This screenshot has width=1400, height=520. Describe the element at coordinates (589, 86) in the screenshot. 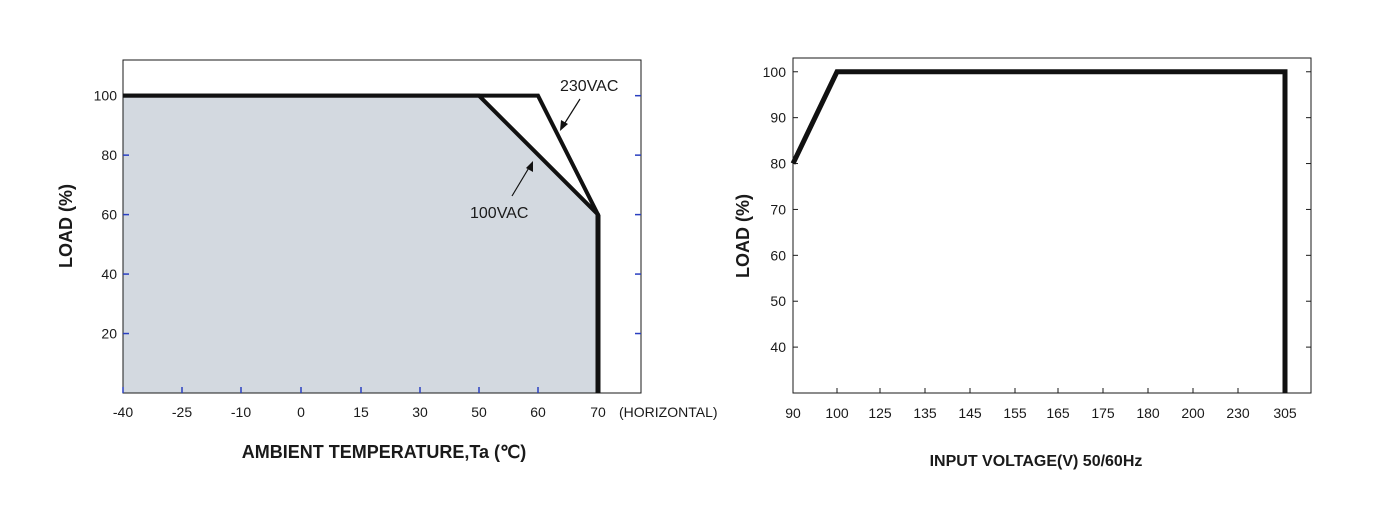

I see `annotation-230vac: 230VAC` at that location.